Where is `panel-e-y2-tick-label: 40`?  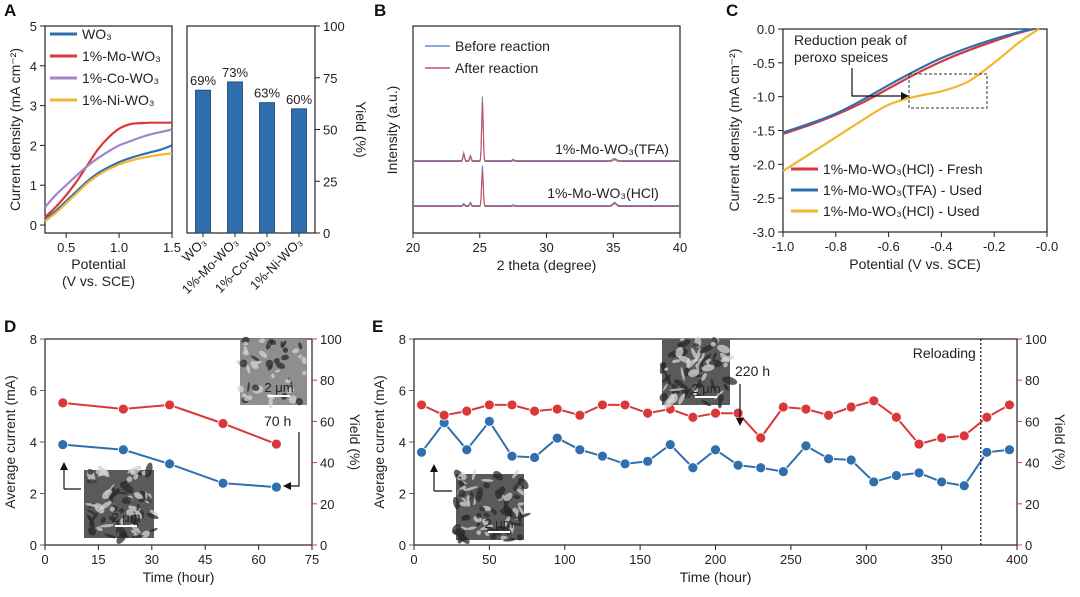 panel-e-y2-tick-label: 40 is located at coordinates (1032, 463).